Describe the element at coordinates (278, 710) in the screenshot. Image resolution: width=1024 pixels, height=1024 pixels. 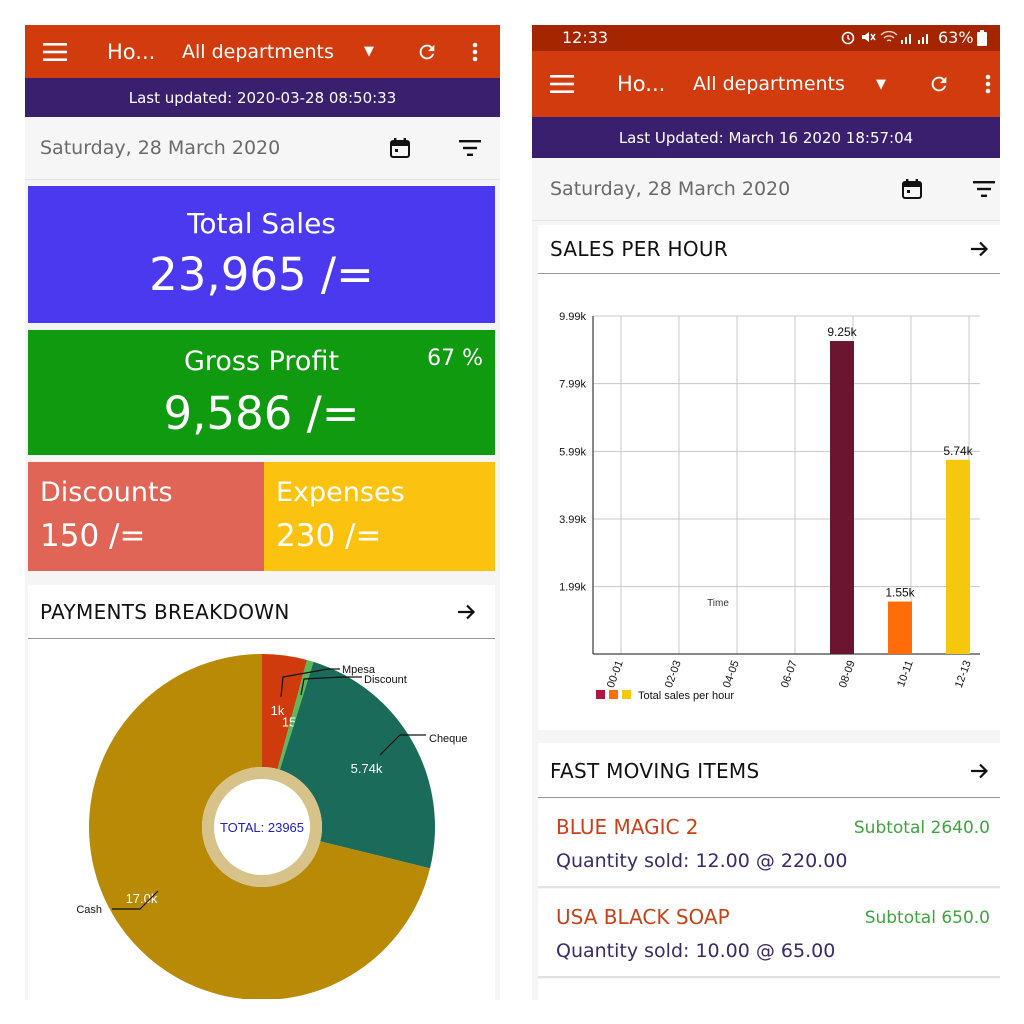
I see `slice-value-label: 1k` at that location.